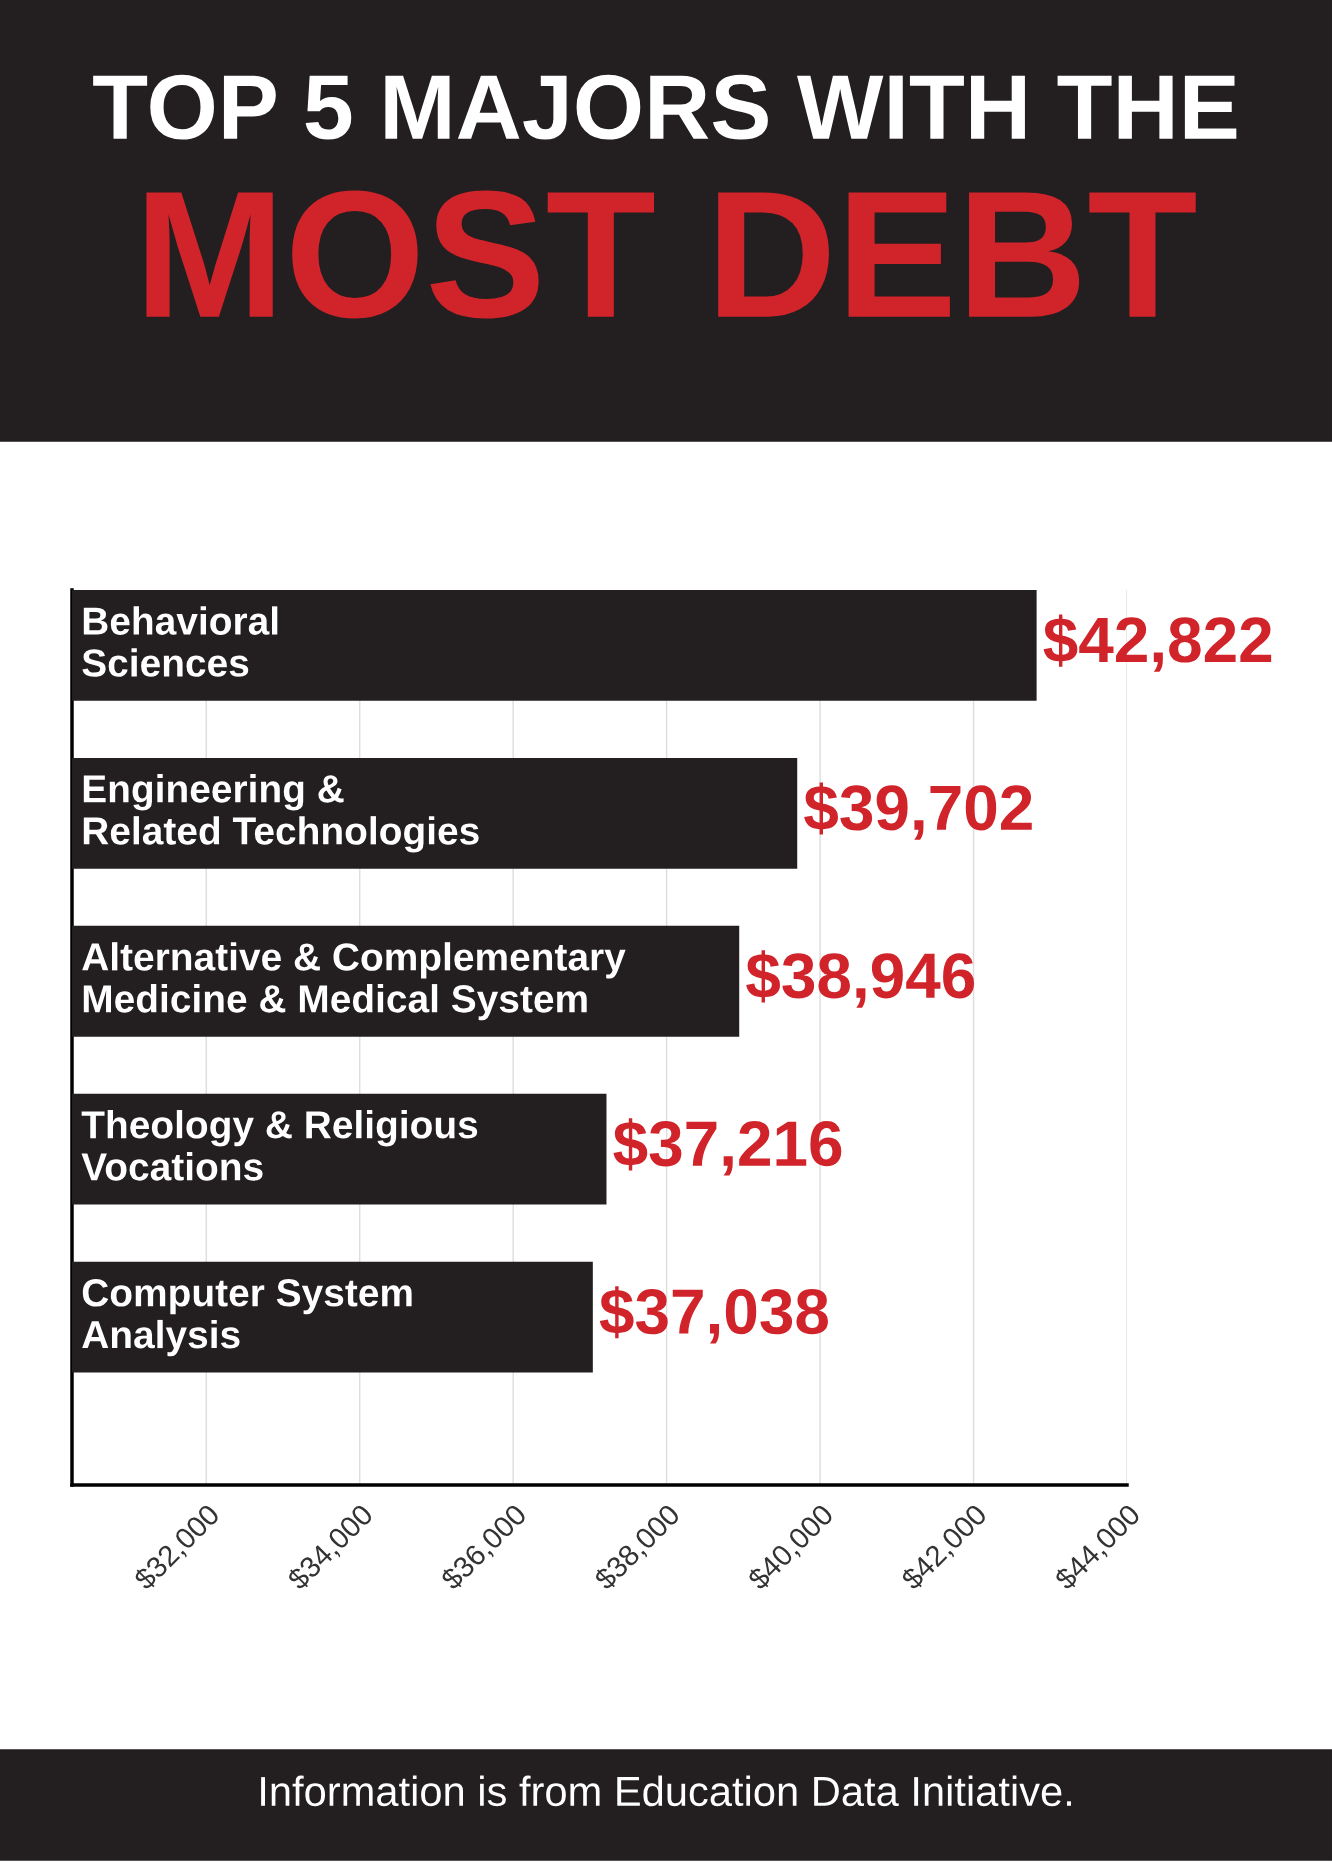 The image size is (1332, 1869). What do you see at coordinates (671, 254) in the screenshot?
I see `chart-subtitle: MOST DEBT` at bounding box center [671, 254].